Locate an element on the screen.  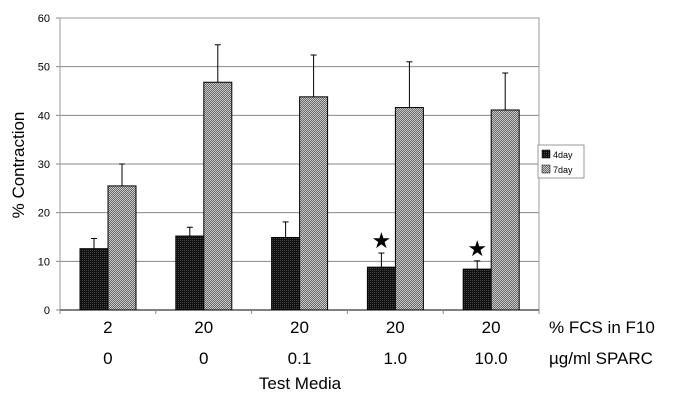
y-tick-label: 0 is located at coordinates (47, 311).